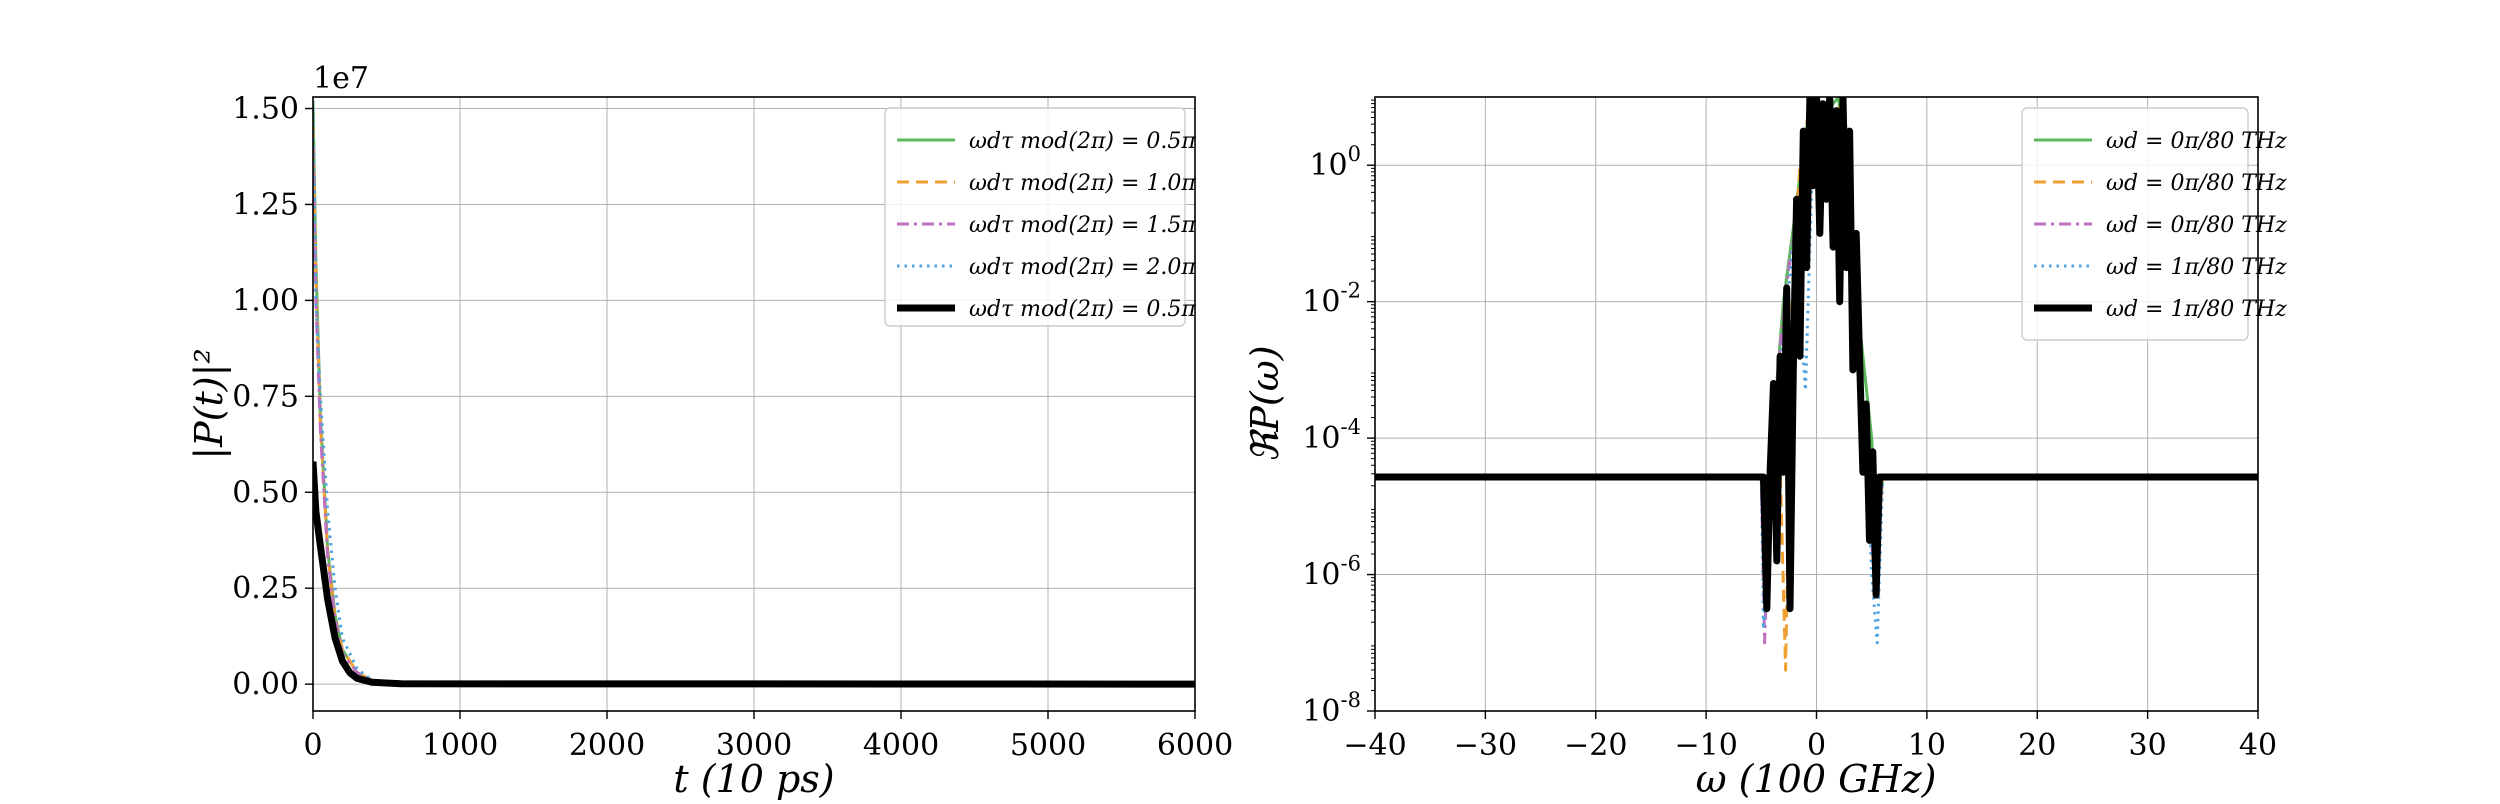  I want to click on left-y-tick-label: 1.50, so click(265, 109).